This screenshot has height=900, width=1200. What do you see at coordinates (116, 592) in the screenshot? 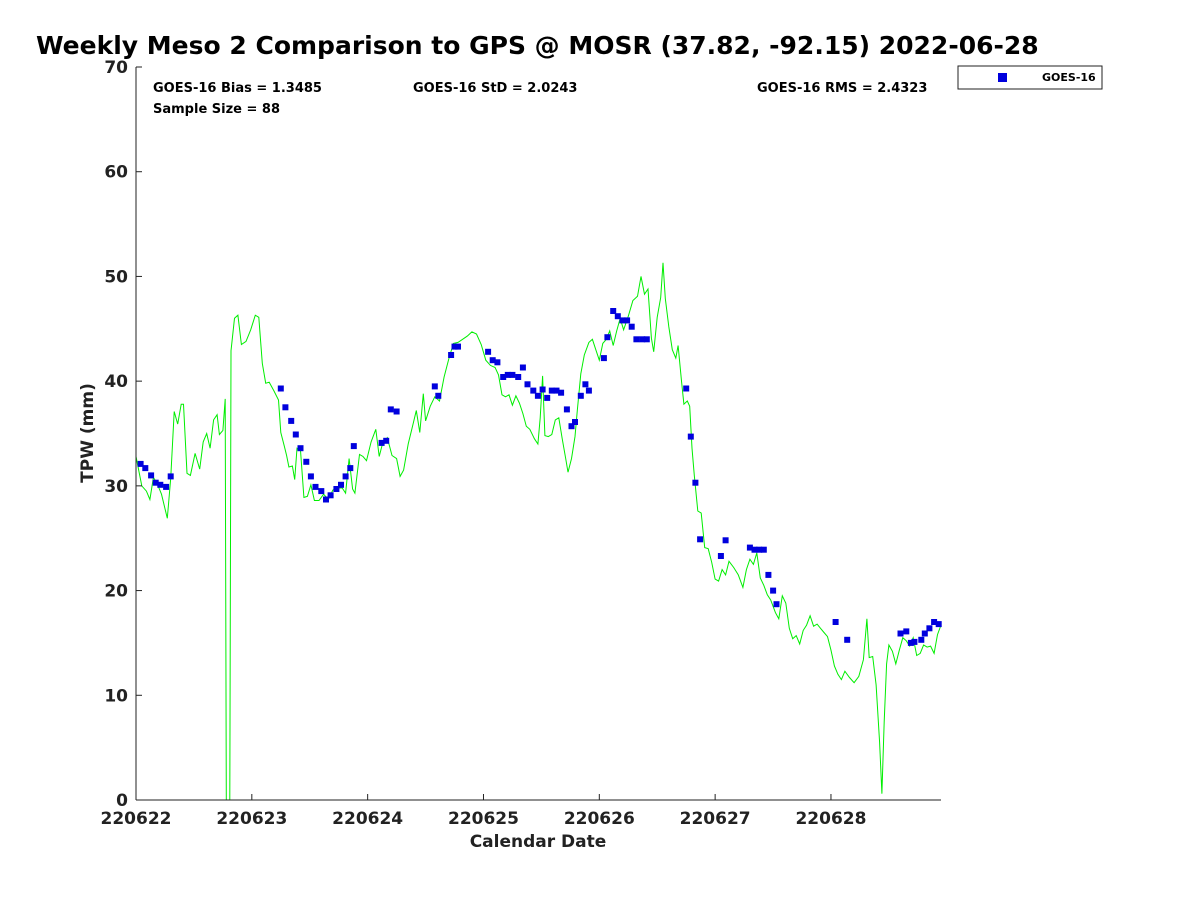
I see `y-tick-label: 20` at bounding box center [116, 592].